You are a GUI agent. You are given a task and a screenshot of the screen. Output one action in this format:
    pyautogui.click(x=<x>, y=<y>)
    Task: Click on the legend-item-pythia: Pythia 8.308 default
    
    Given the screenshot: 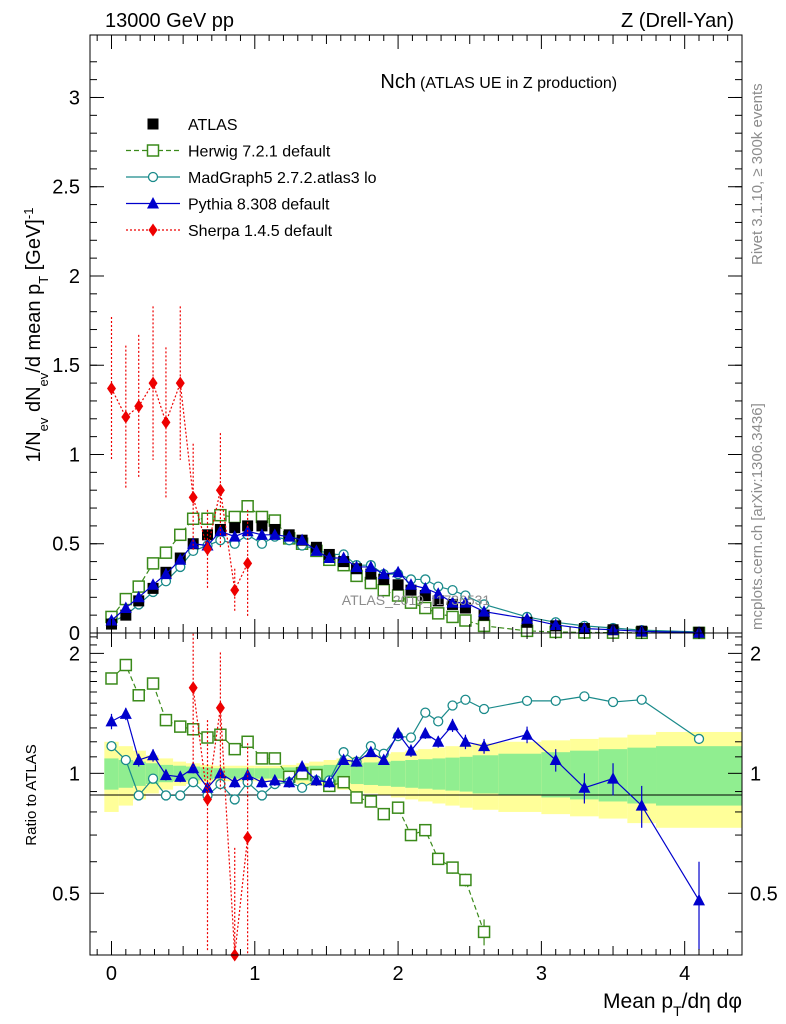 What is the action you would take?
    pyautogui.click(x=228, y=205)
    